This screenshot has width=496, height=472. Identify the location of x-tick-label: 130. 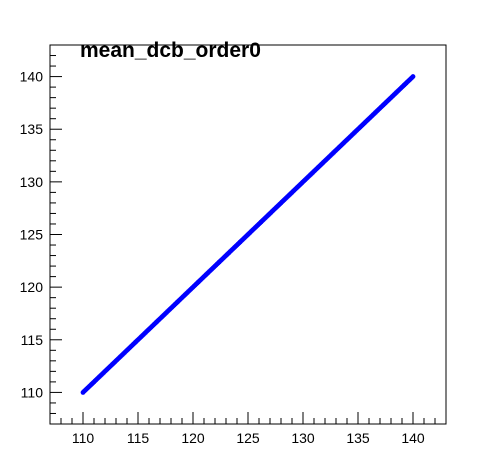
(303, 438).